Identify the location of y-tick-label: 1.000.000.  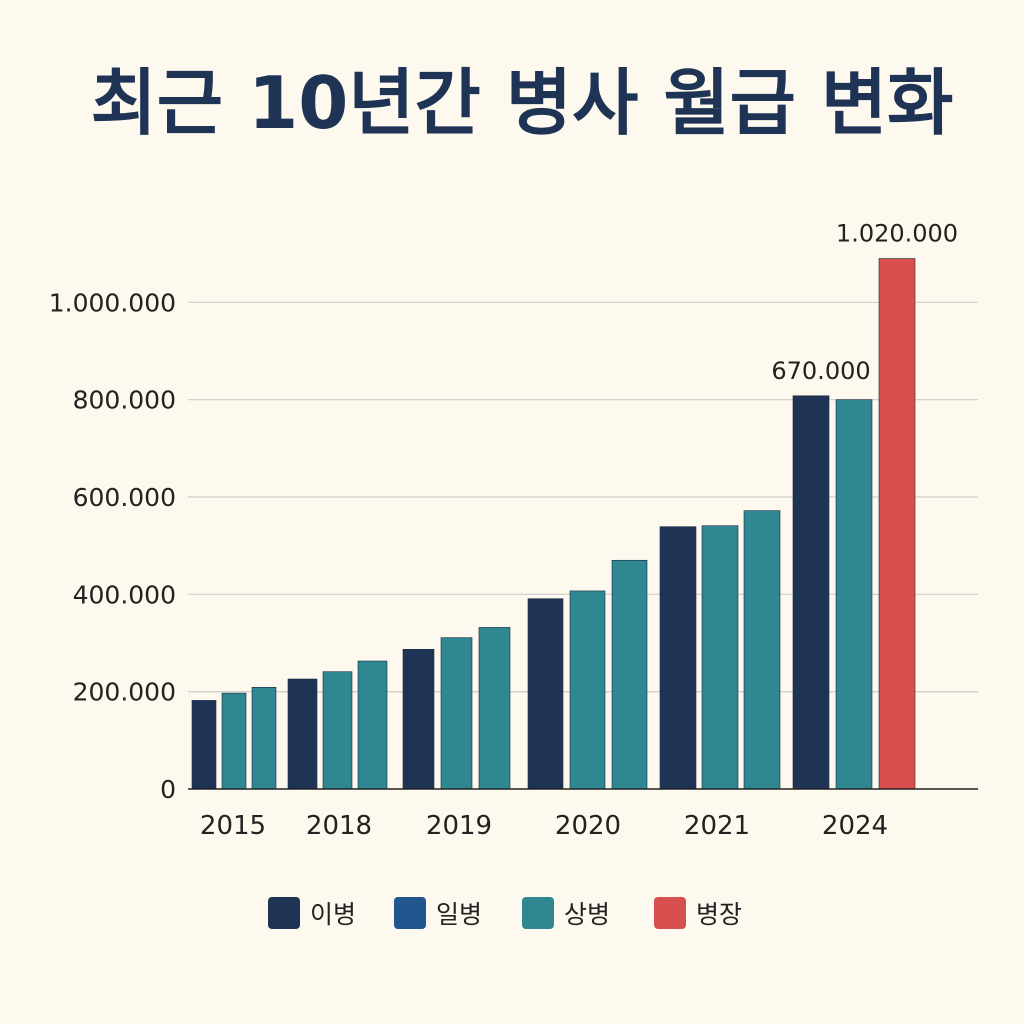
(112, 302).